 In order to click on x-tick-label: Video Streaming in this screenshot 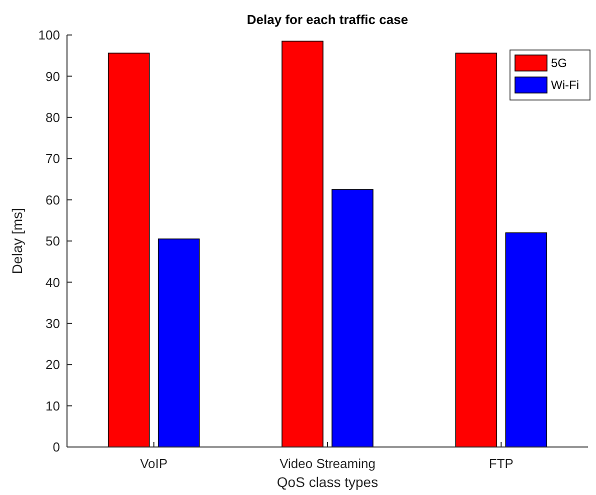, I will do `click(328, 463)`.